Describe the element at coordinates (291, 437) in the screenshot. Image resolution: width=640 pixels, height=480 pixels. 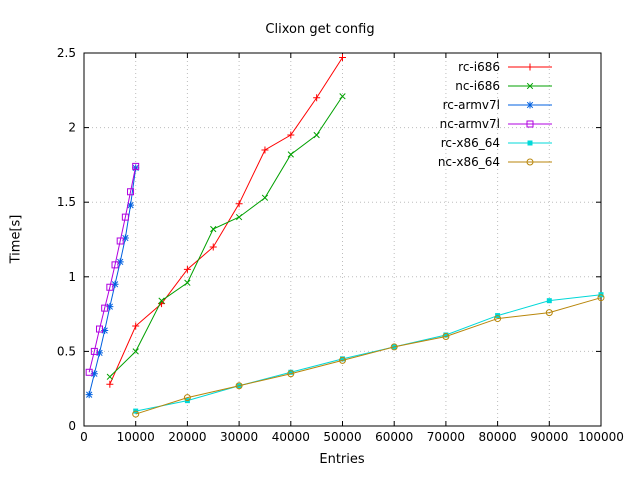
I see `svg-text: 40000` at that location.